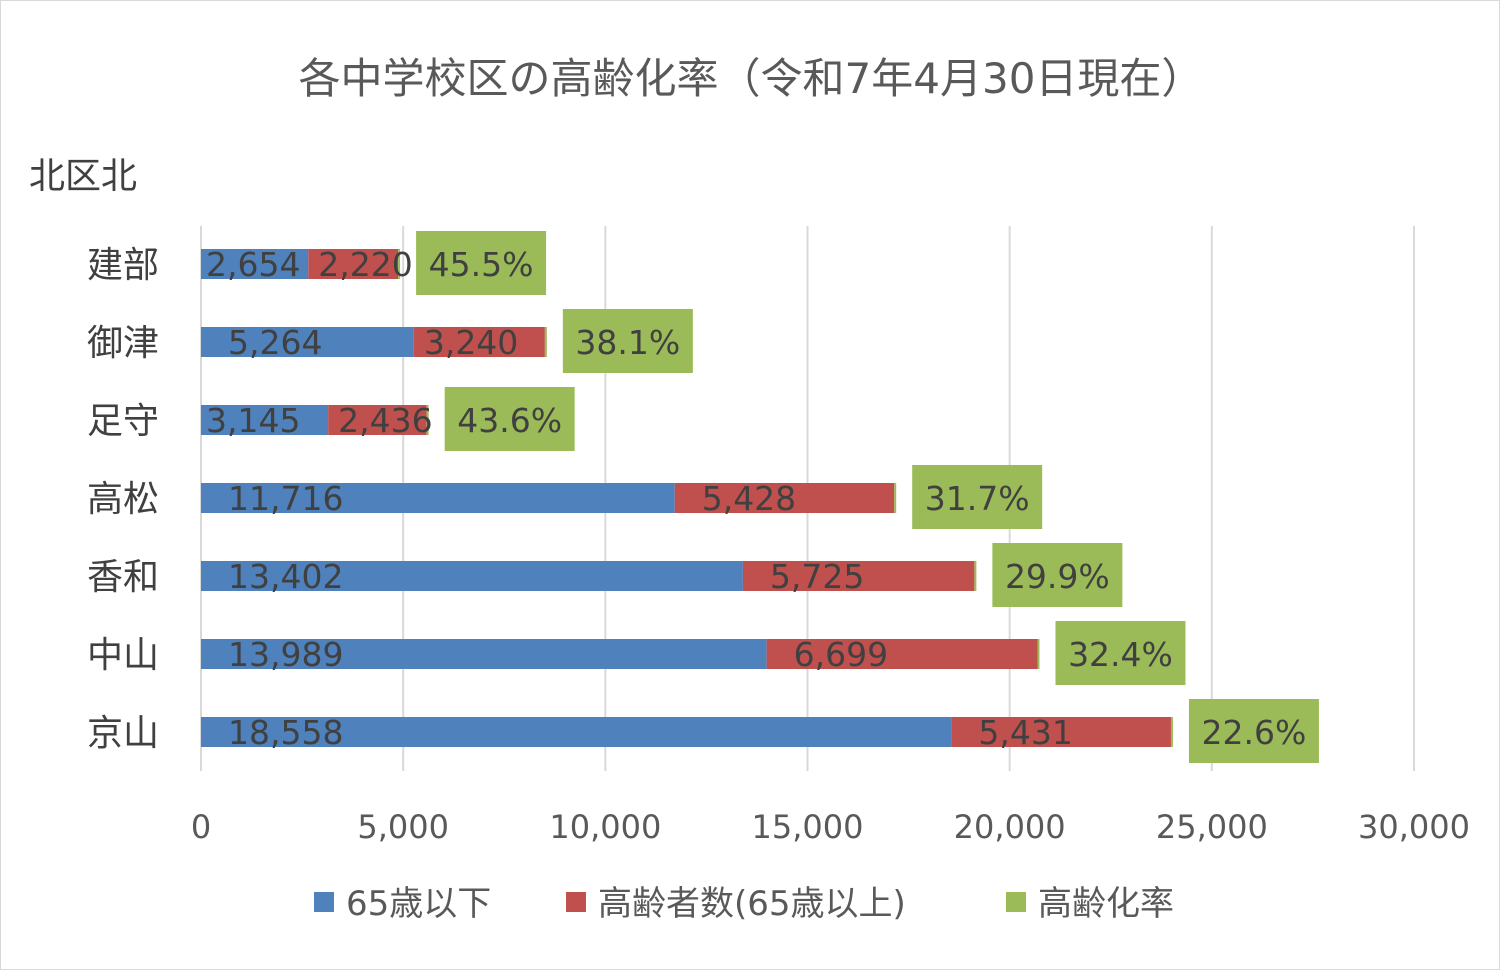 This screenshot has height=970, width=1500. I want to click on x-tick-label: 15,000, so click(808, 827).